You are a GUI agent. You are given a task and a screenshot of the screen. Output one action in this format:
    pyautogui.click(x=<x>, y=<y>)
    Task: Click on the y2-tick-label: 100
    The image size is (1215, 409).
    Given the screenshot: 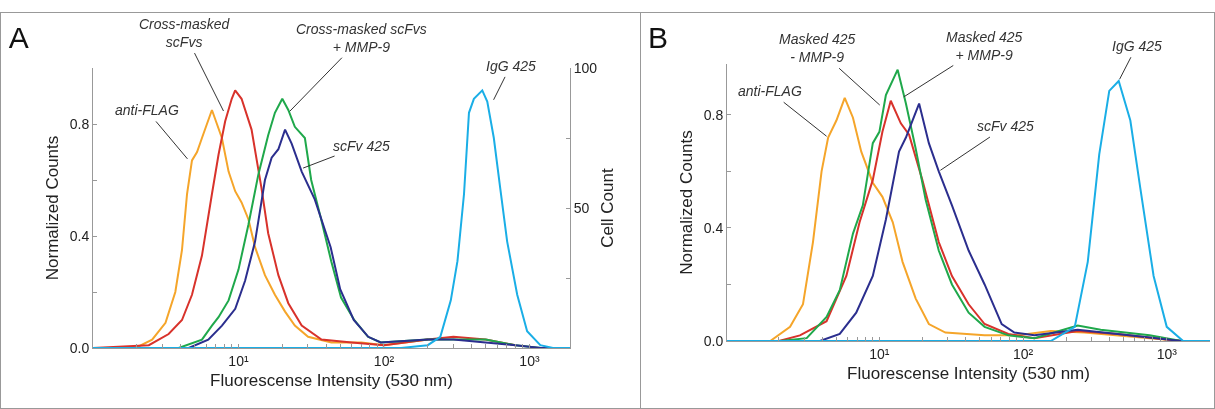 What is the action you would take?
    pyautogui.click(x=585, y=67)
    